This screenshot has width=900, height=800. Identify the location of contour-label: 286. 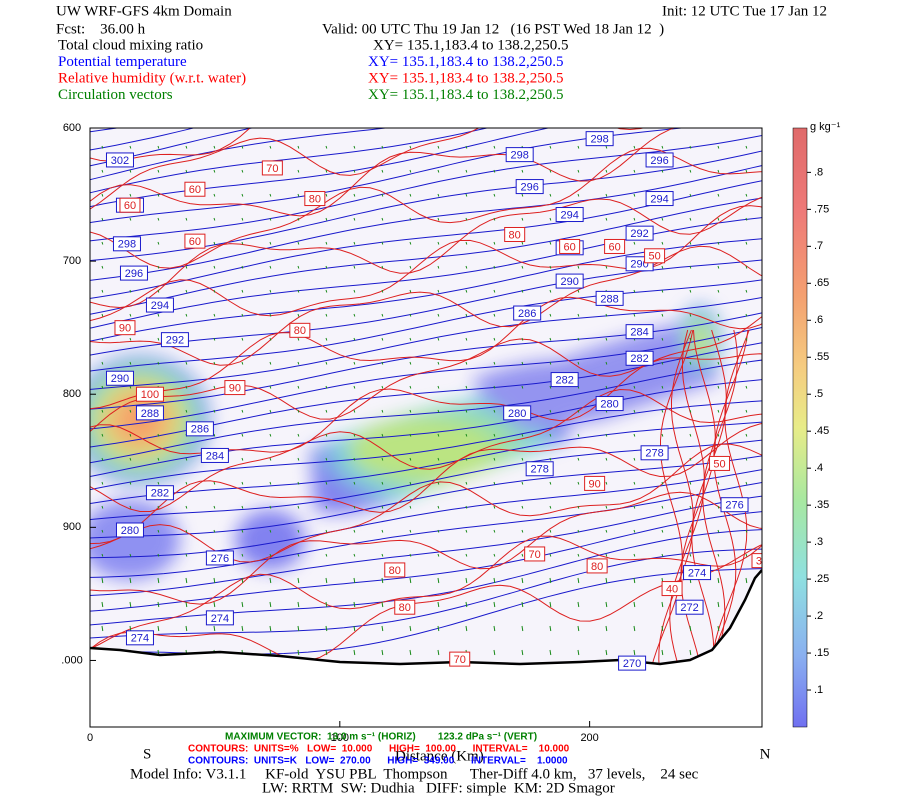
(200, 430).